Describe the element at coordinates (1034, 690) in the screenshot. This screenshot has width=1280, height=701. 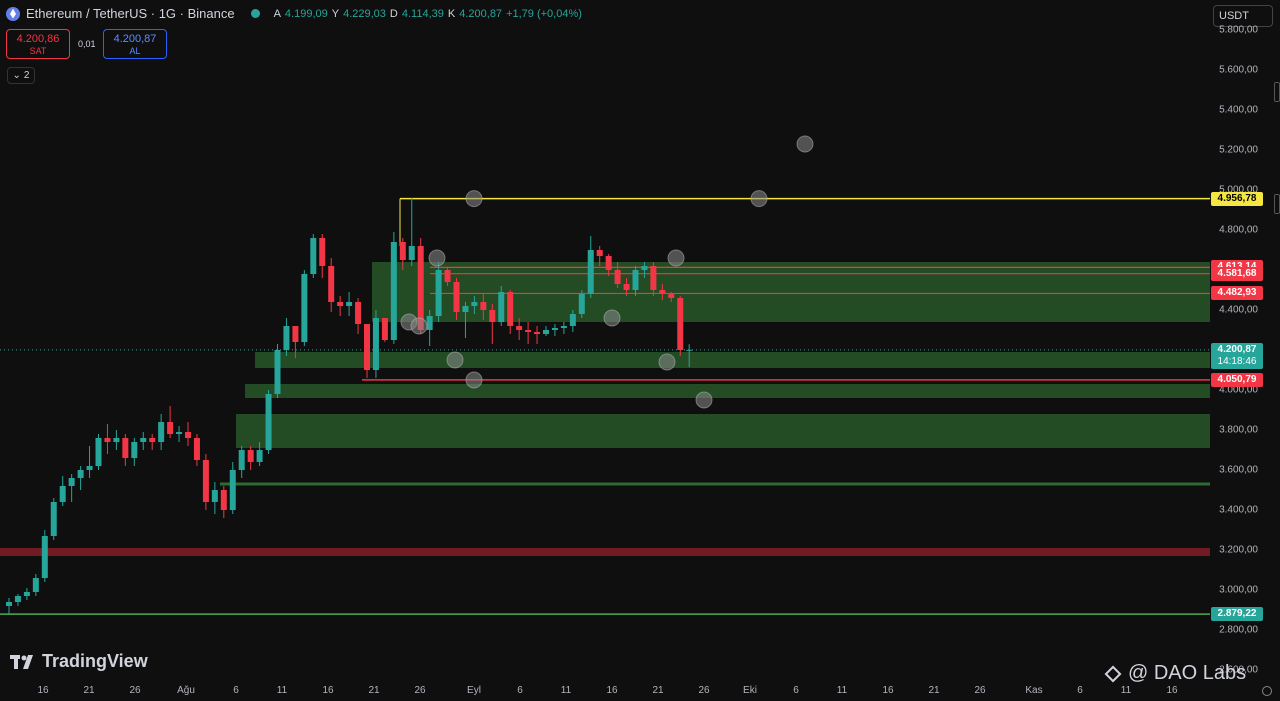
I see `time-tick-label: Kas` at that location.